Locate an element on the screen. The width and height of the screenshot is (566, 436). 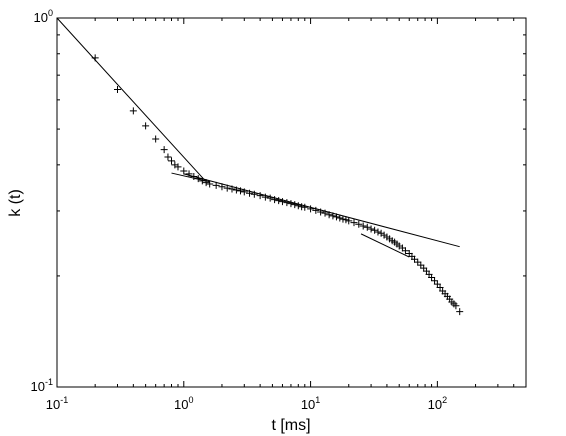
x-tick-label: 10⁰ is located at coordinates (183, 403).